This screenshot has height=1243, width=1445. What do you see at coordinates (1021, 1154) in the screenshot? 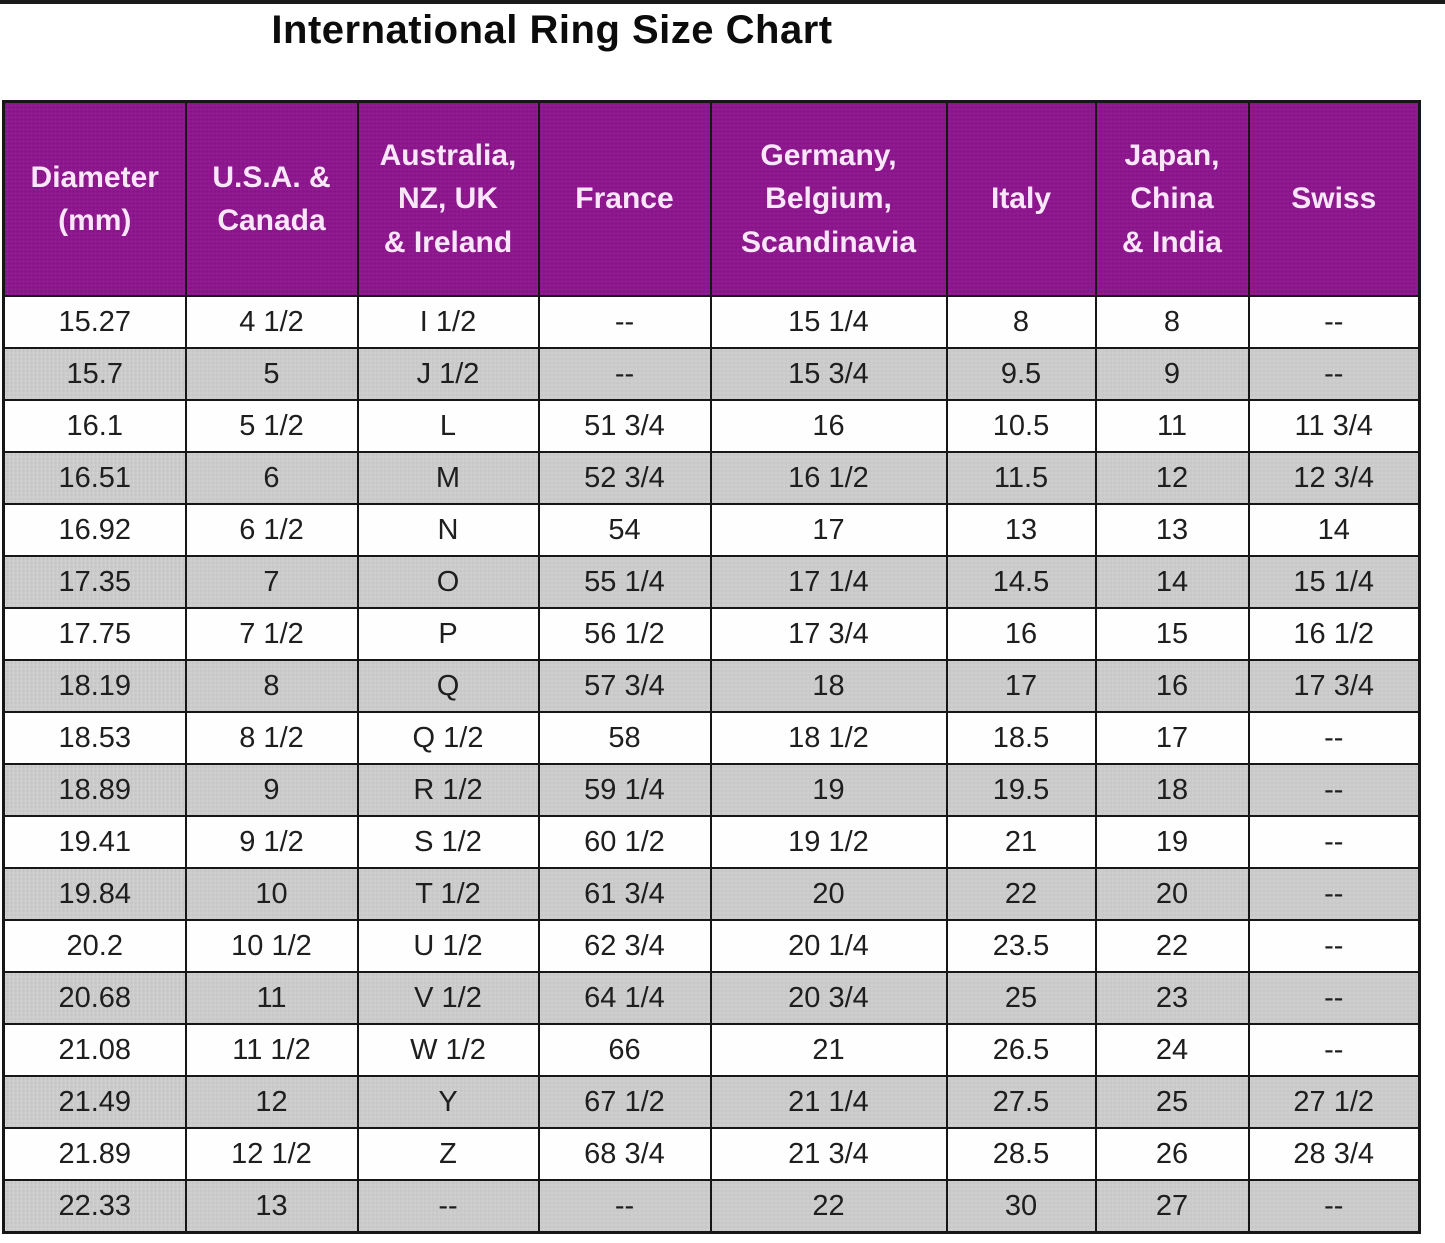
I see `table-cell: 28.5` at bounding box center [1021, 1154].